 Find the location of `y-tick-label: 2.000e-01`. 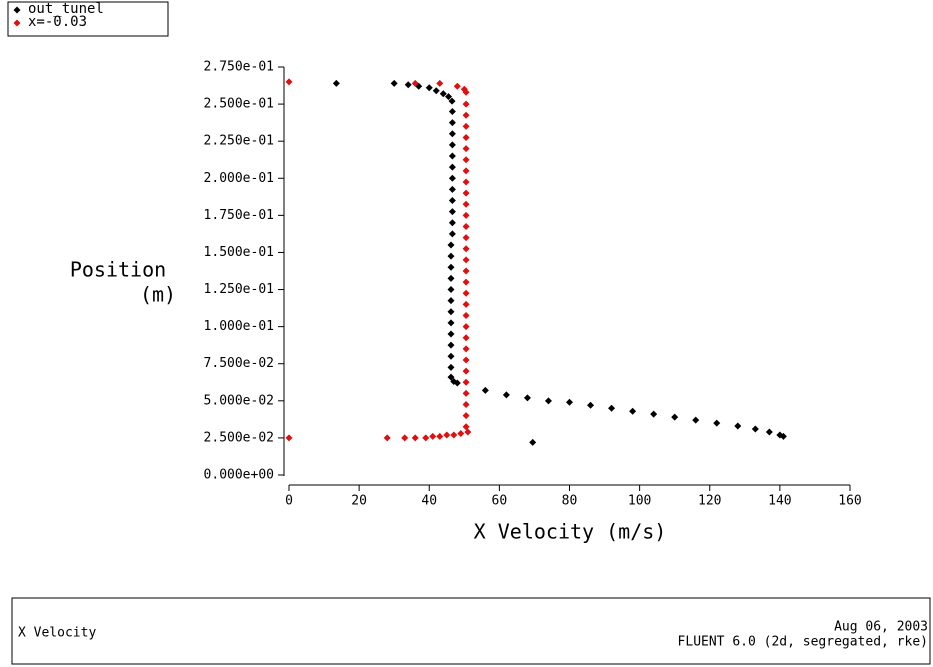

y-tick-label: 2.000e-01 is located at coordinates (239, 178).